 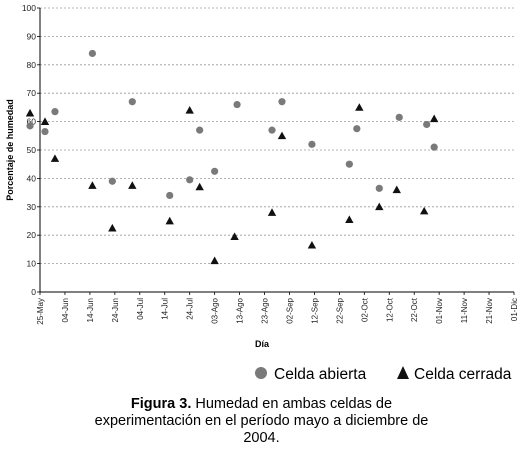 I want to click on legend: Celda abierta Celda cerrada, so click(x=383, y=374).